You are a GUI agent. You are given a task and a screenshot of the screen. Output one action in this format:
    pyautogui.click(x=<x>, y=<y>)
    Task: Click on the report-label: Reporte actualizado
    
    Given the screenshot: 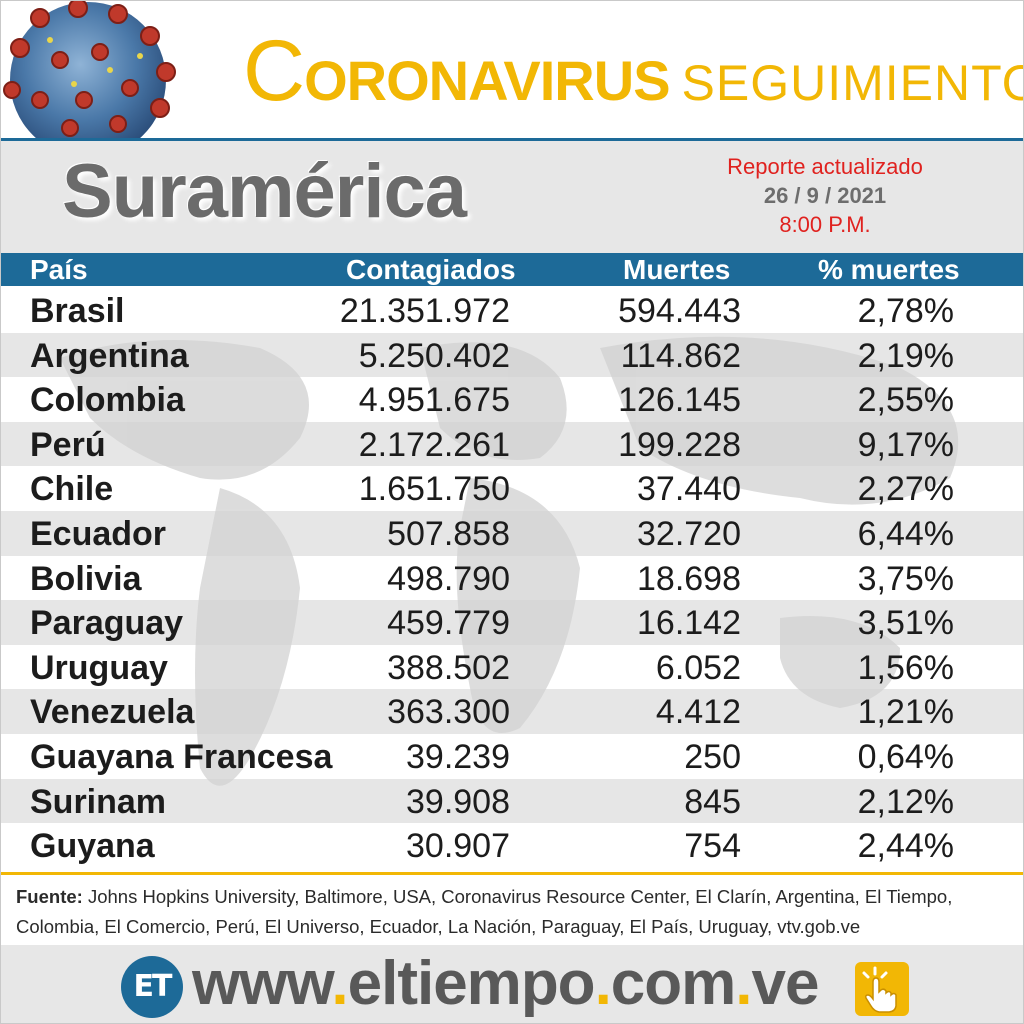 What is the action you would take?
    pyautogui.click(x=825, y=166)
    